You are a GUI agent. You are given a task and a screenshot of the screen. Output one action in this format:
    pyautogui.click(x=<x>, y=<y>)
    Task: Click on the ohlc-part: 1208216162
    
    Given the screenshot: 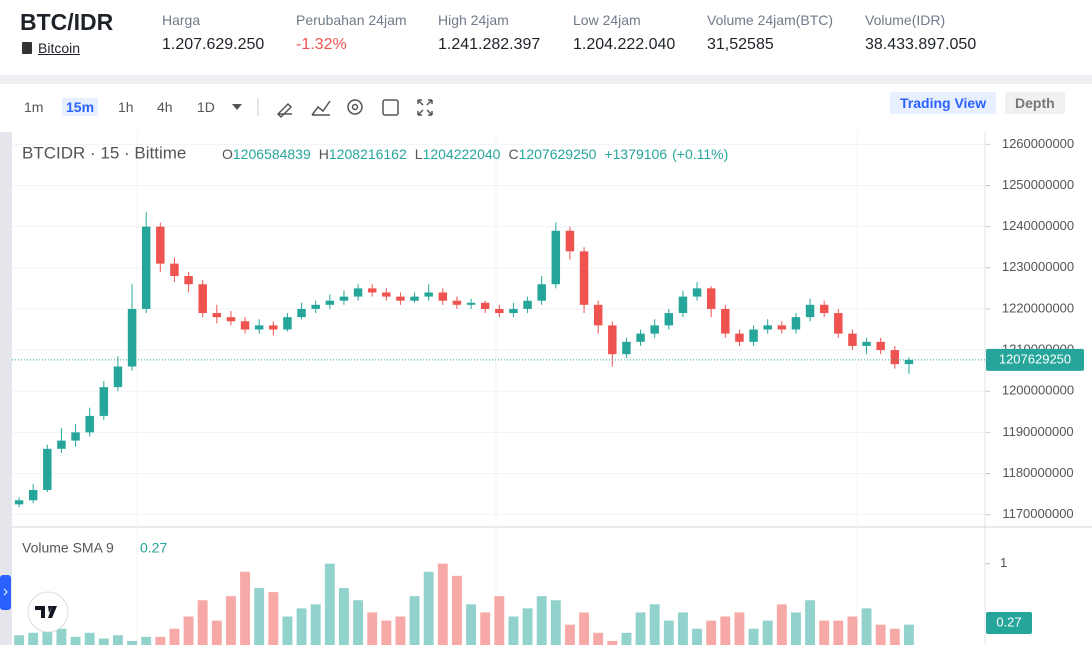 What is the action you would take?
    pyautogui.click(x=368, y=154)
    